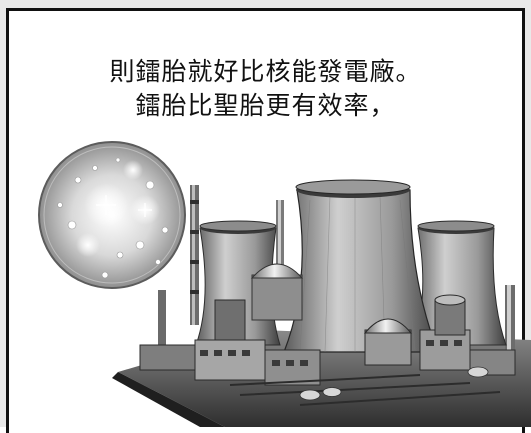 This screenshot has width=531, height=433. Describe the element at coordinates (388, 342) in the screenshot. I see `reactor-dome-front` at that location.